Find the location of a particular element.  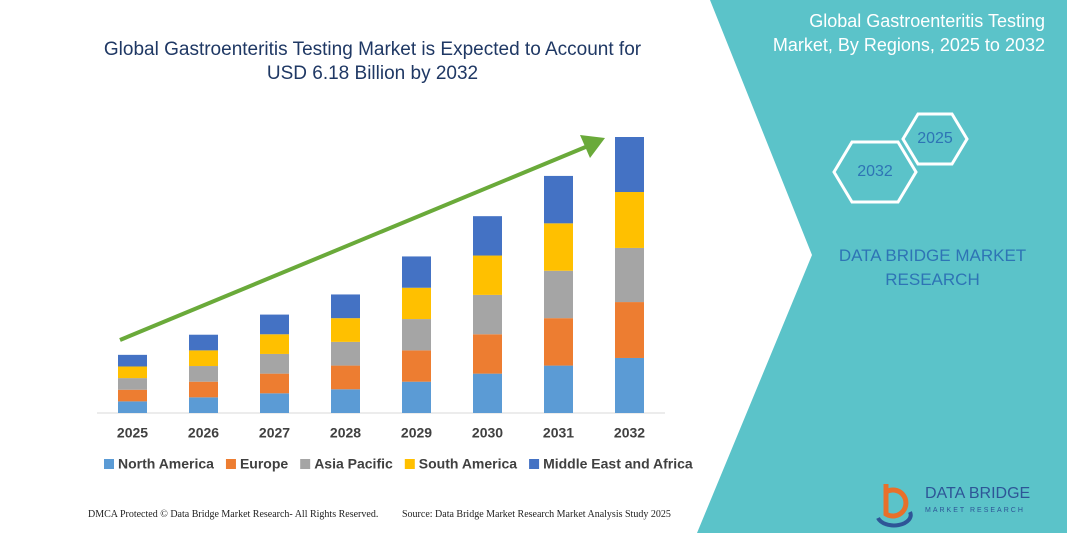

x-tick-label: 2025 is located at coordinates (132, 433).